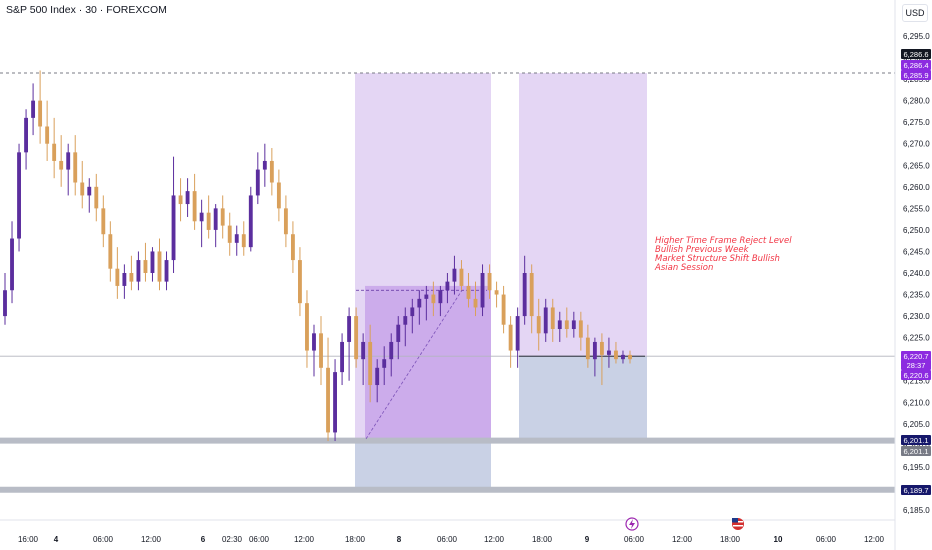  What do you see at coordinates (916, 381) in the screenshot?
I see `price-tick-label: 6,215.0` at bounding box center [916, 381].